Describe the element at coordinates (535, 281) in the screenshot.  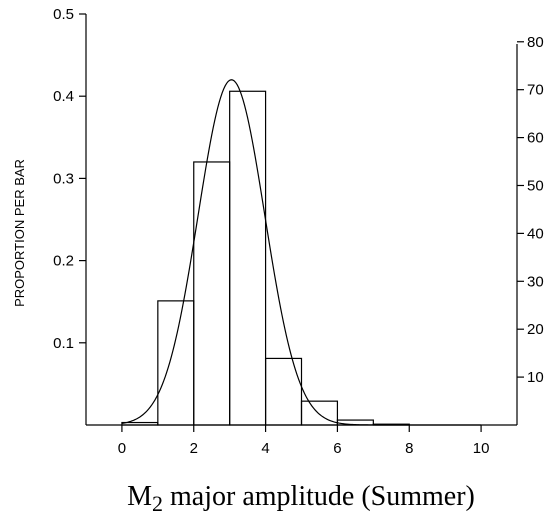
I see `y-right-tick-label: 30` at that location.